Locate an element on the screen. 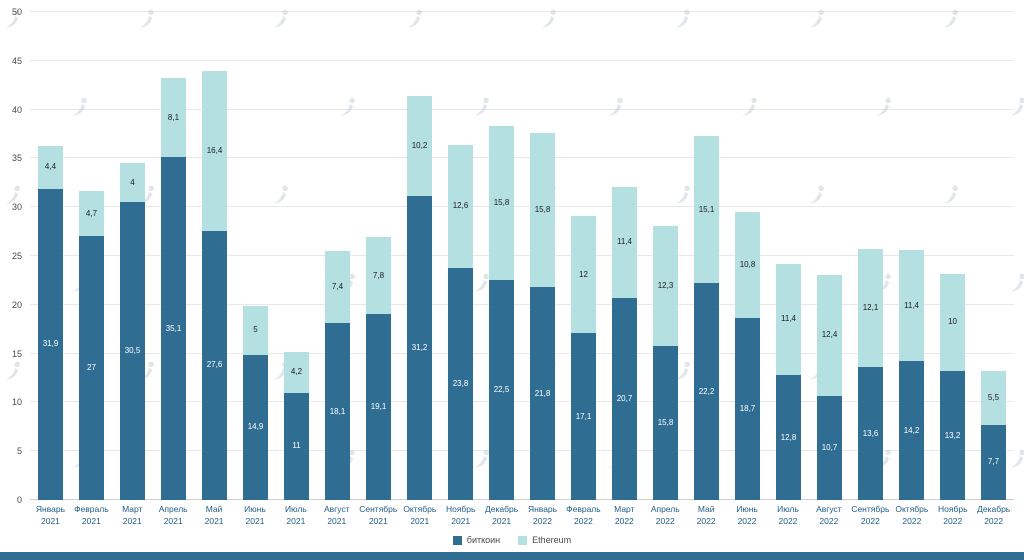 This screenshot has width=1024, height=560. legend-item-bitcoin: биткоин is located at coordinates (476, 540).